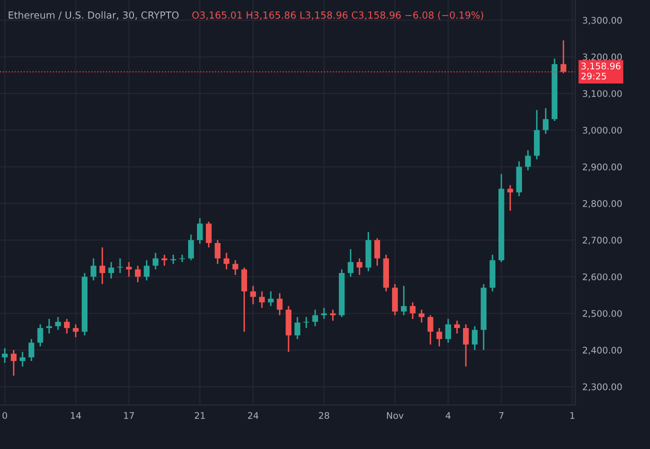  Describe the element at coordinates (338, 15) in the screenshot. I see `text: O3,165.01 H3,165.86 L3,158.96 C3,158.96 −6.08 (−0.19%)` at that location.